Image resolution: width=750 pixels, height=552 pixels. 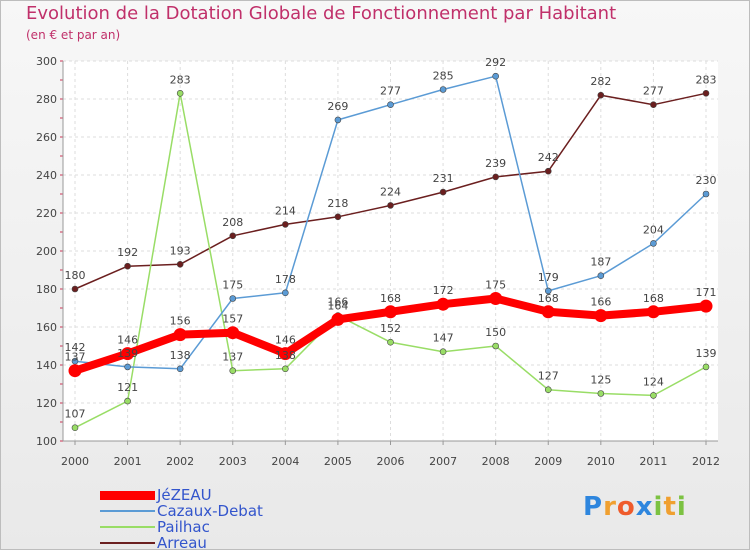 What do you see at coordinates (391, 461) in the screenshot?
I see `x-tick-label: 2006` at bounding box center [391, 461].